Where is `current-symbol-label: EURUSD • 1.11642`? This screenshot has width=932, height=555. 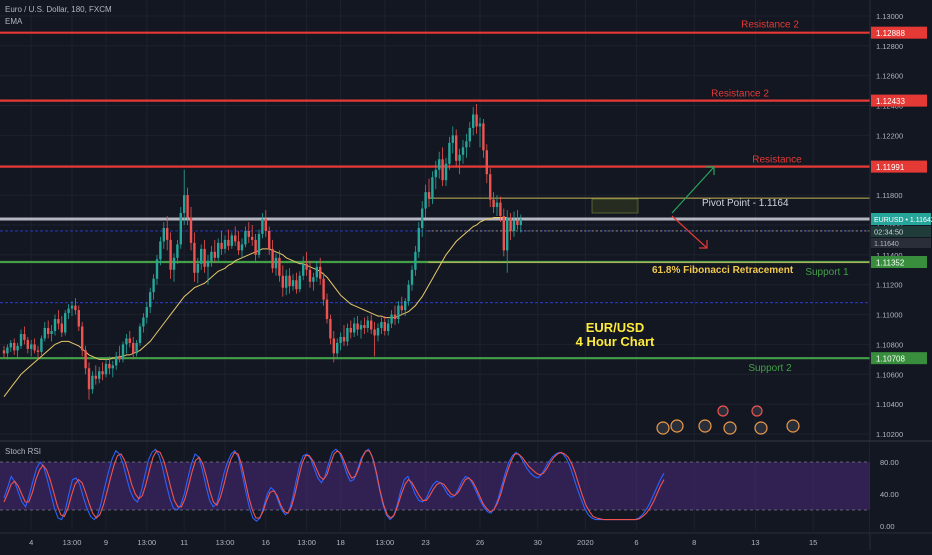 current-symbol-label: EURUSD • 1.11642 is located at coordinates (903, 220).